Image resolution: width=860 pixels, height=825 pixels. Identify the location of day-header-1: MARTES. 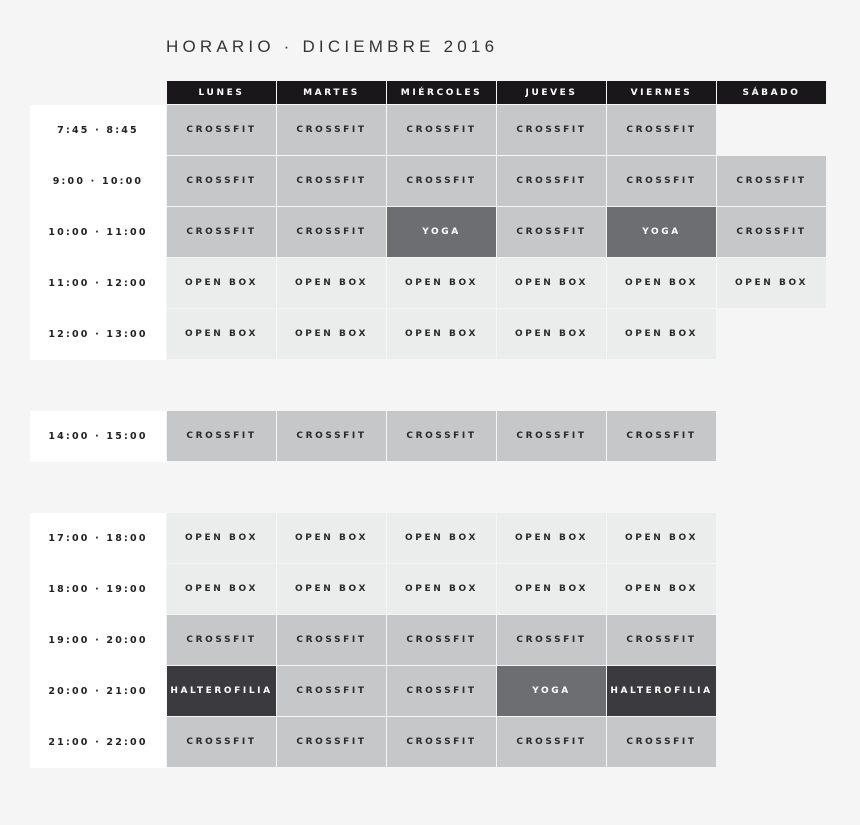
(331, 92).